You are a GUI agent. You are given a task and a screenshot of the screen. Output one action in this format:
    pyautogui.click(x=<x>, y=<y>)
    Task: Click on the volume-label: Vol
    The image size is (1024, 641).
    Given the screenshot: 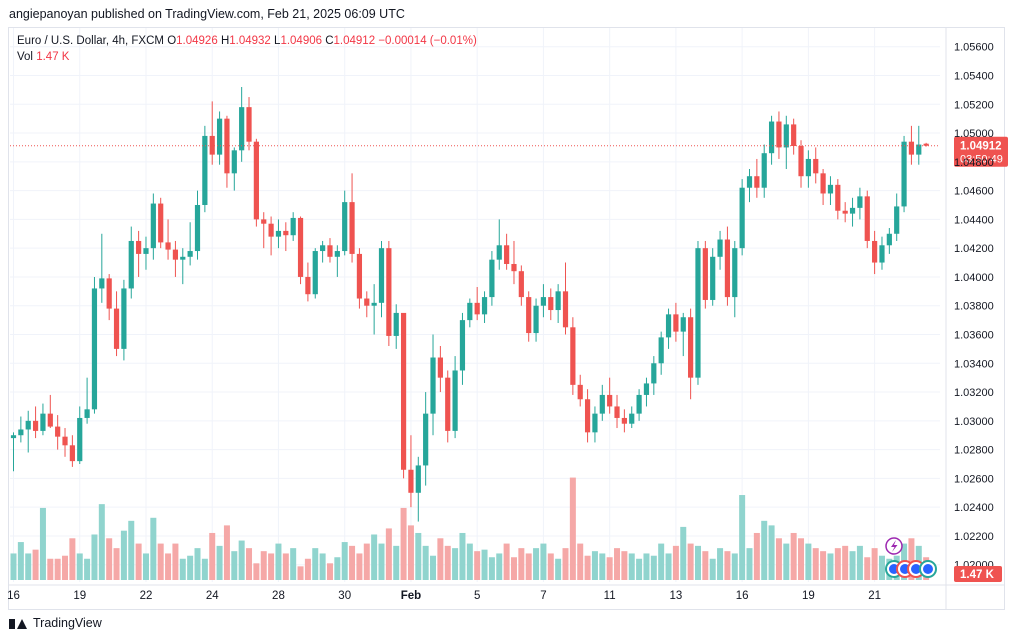 What is the action you would take?
    pyautogui.click(x=25, y=57)
    